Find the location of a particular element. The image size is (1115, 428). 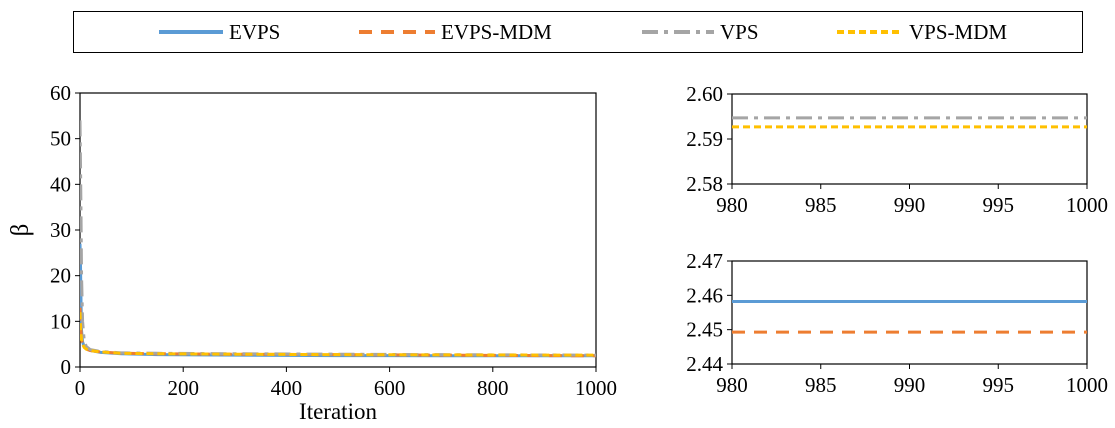

legend: EVPS EVPS-MDM VPS VPS-MDM is located at coordinates (578, 32).